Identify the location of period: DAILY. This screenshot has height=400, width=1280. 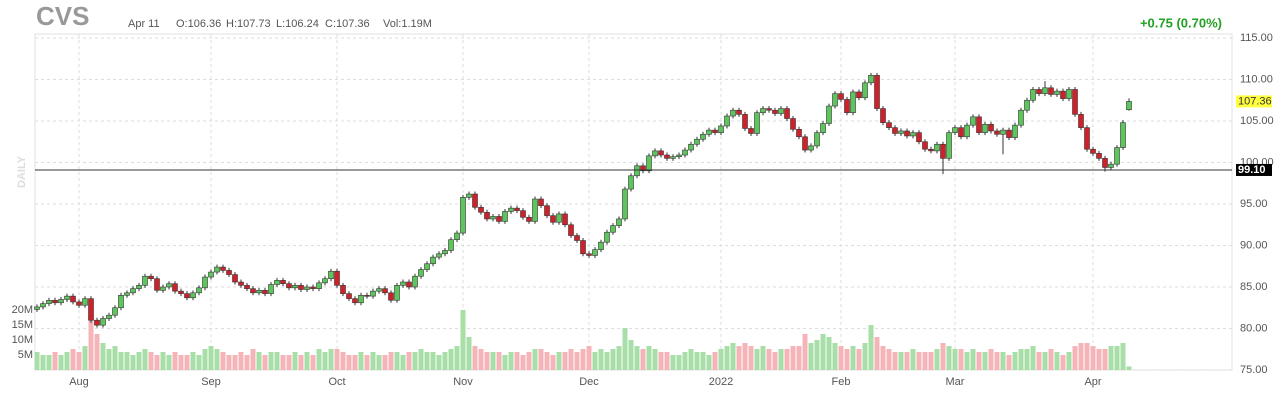
(22, 171).